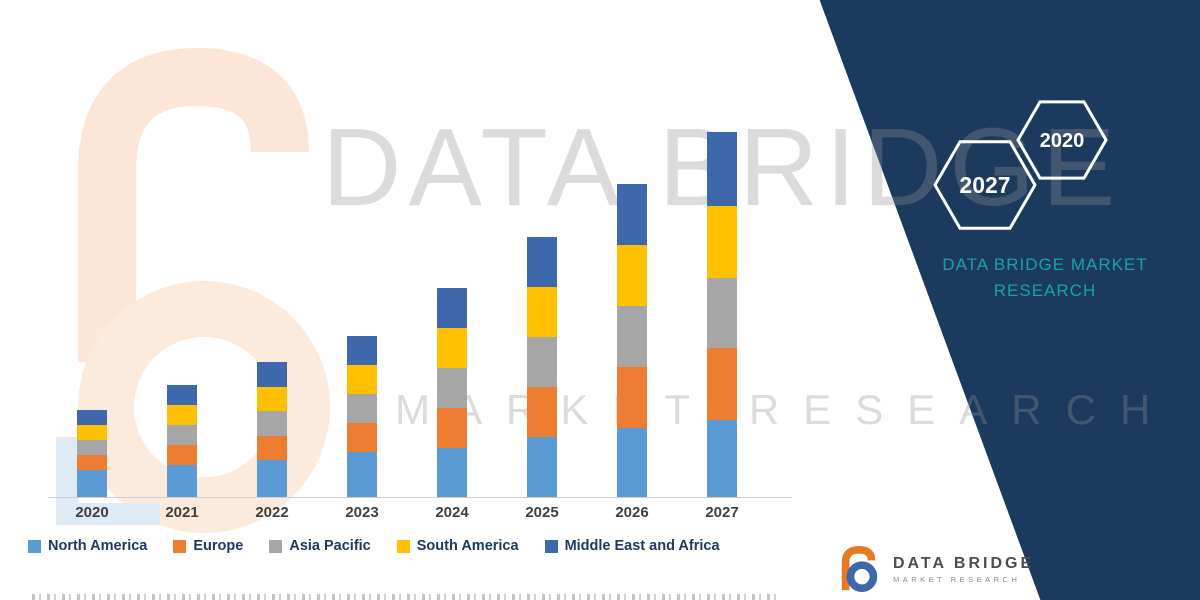  I want to click on legend-item: South America, so click(457, 546).